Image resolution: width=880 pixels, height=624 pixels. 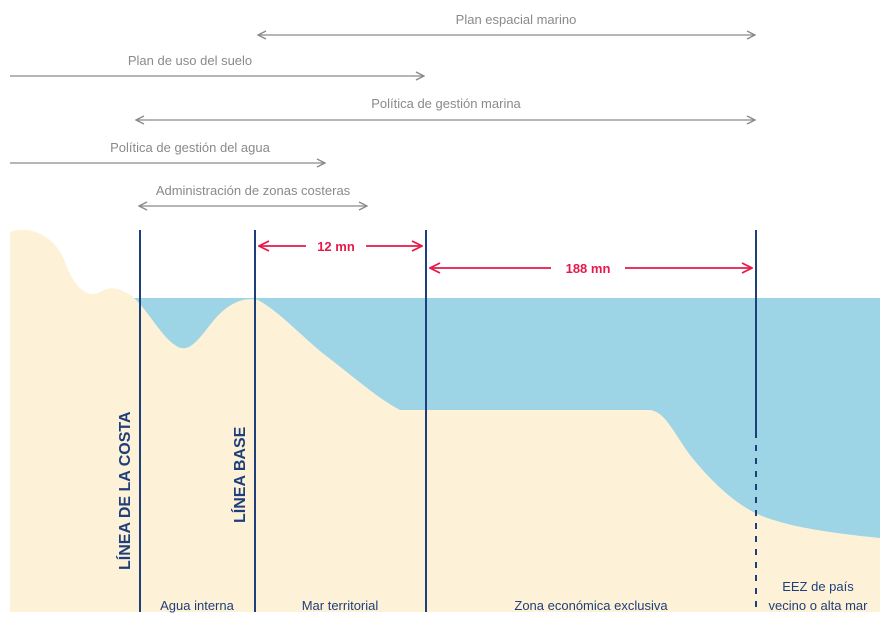 What do you see at coordinates (190, 147) in the screenshot?
I see `range-label-water-management-policy: Política de gestión del agua` at bounding box center [190, 147].